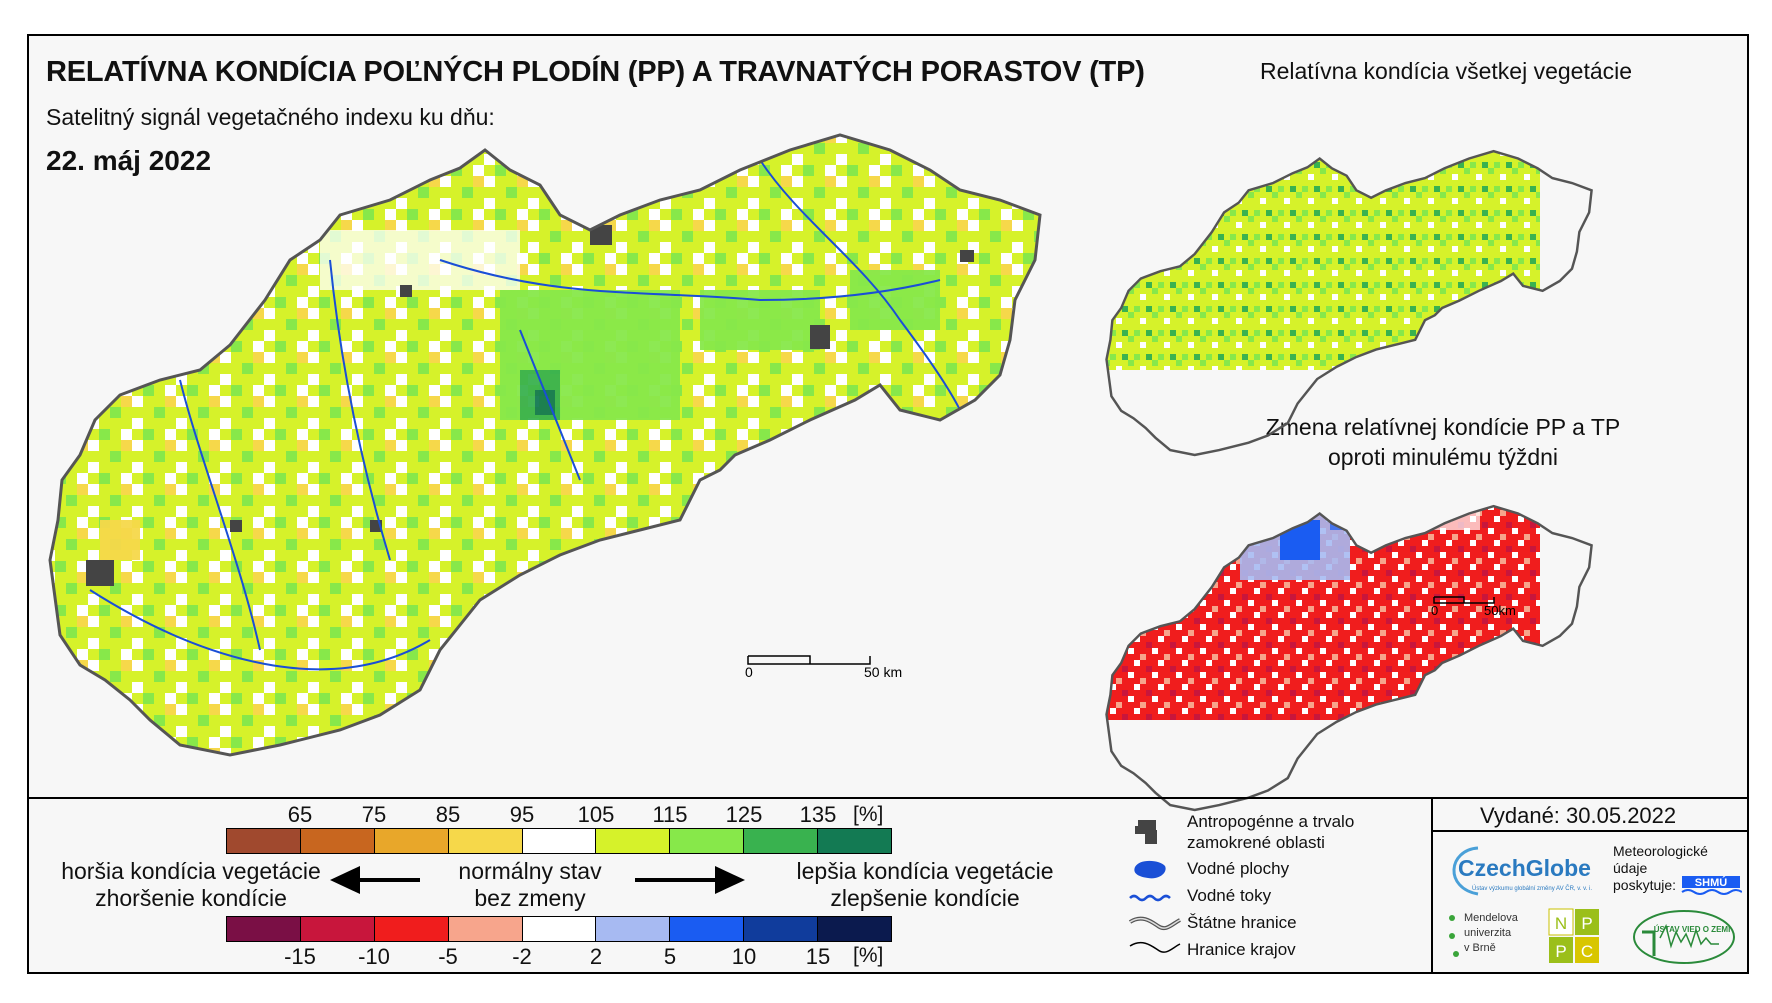 Image resolution: width=1772 pixels, height=1003 pixels. Describe the element at coordinates (670, 956) in the screenshot. I see `change-tick-5: 5` at that location.